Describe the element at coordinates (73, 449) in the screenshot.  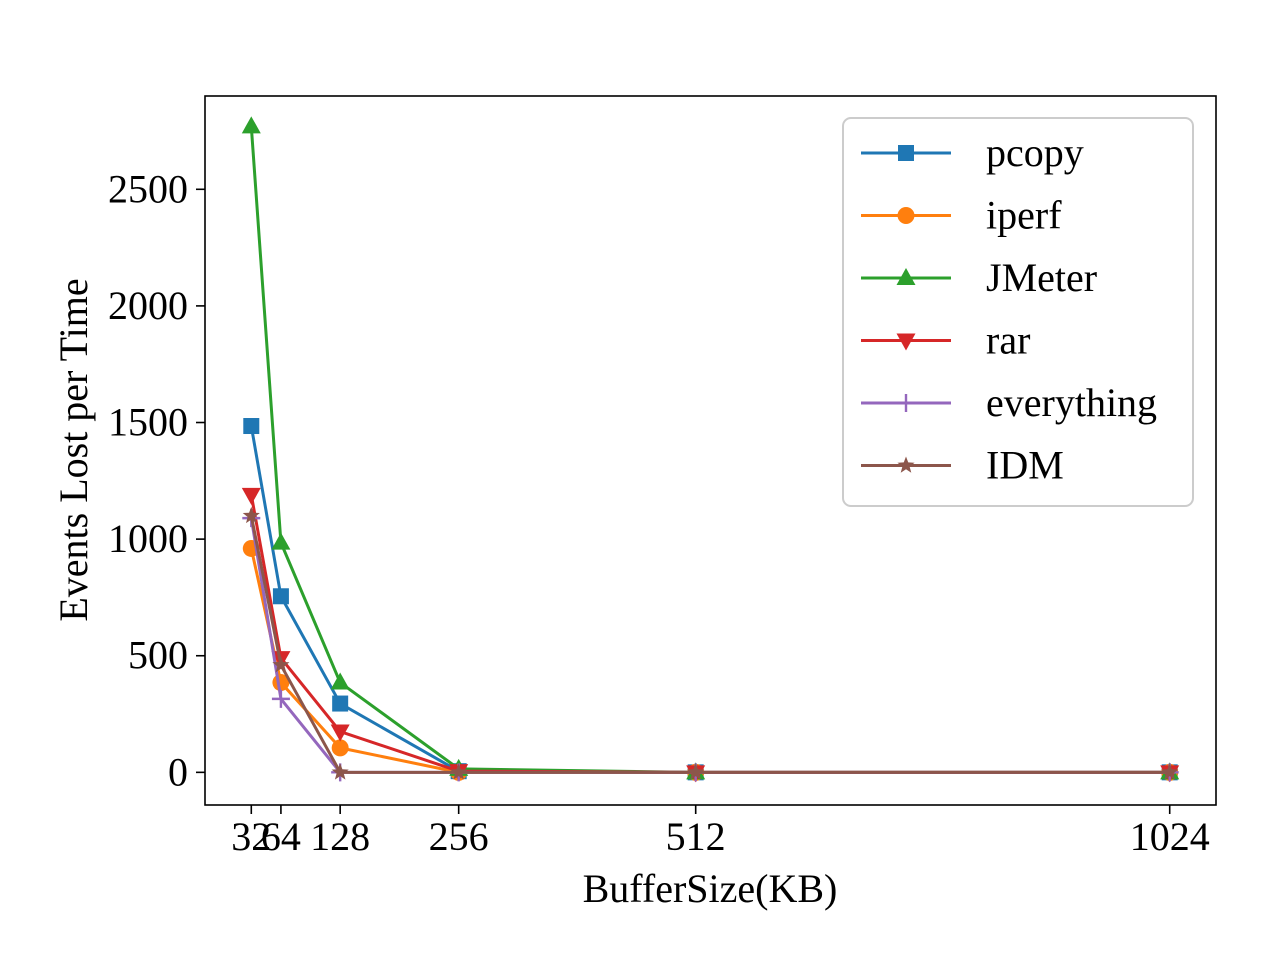
I see `y-axis-label: Events Lost per Time` at that location.